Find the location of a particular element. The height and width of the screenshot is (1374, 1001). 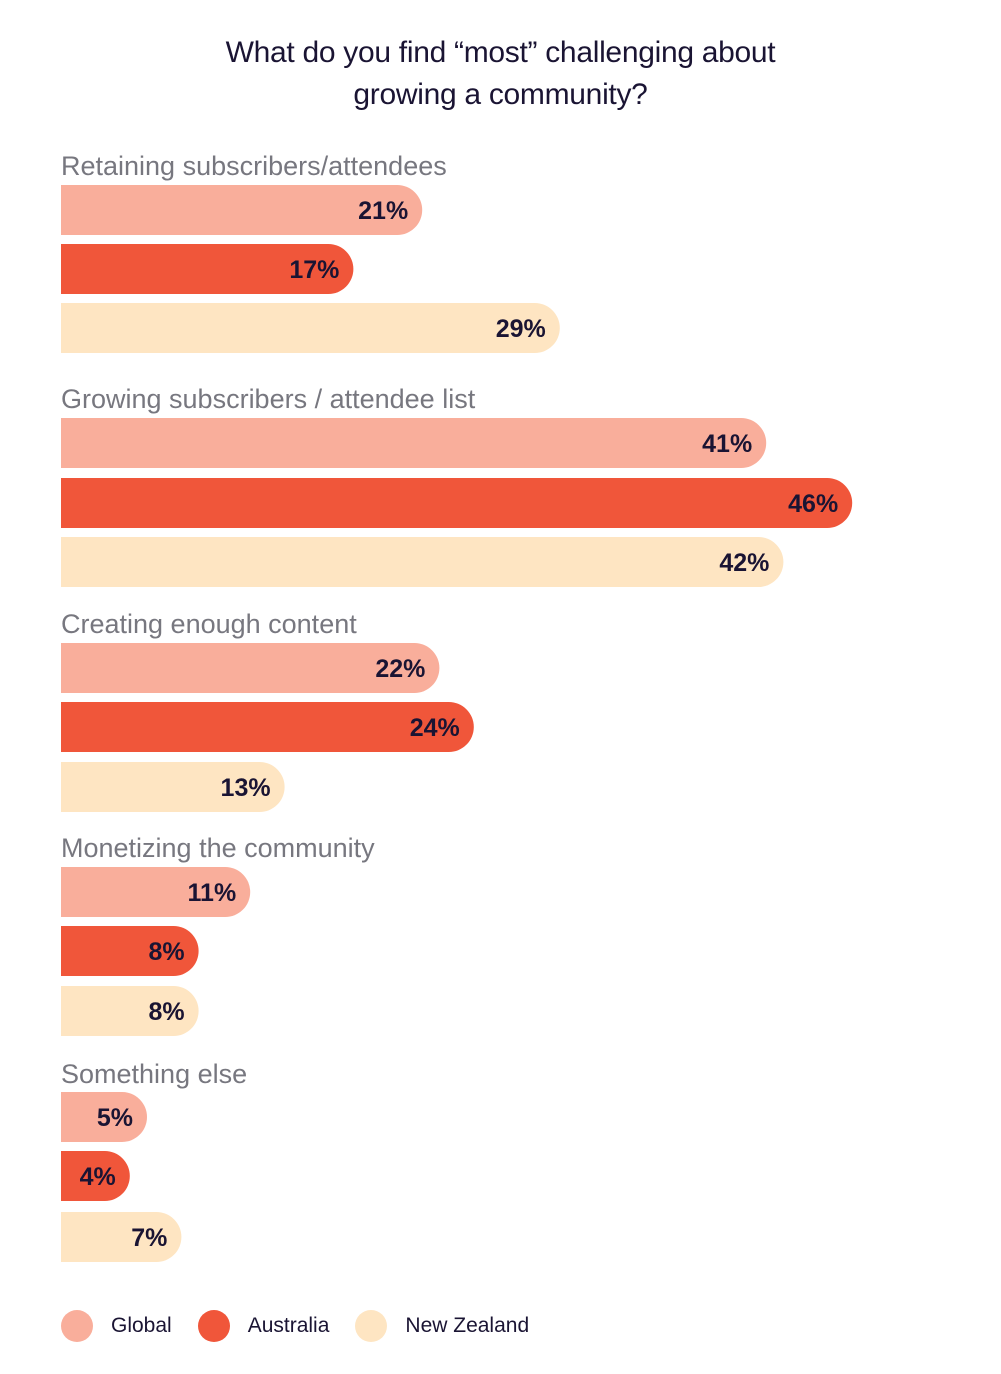

legend-label-australia: Australia is located at coordinates (288, 1325).